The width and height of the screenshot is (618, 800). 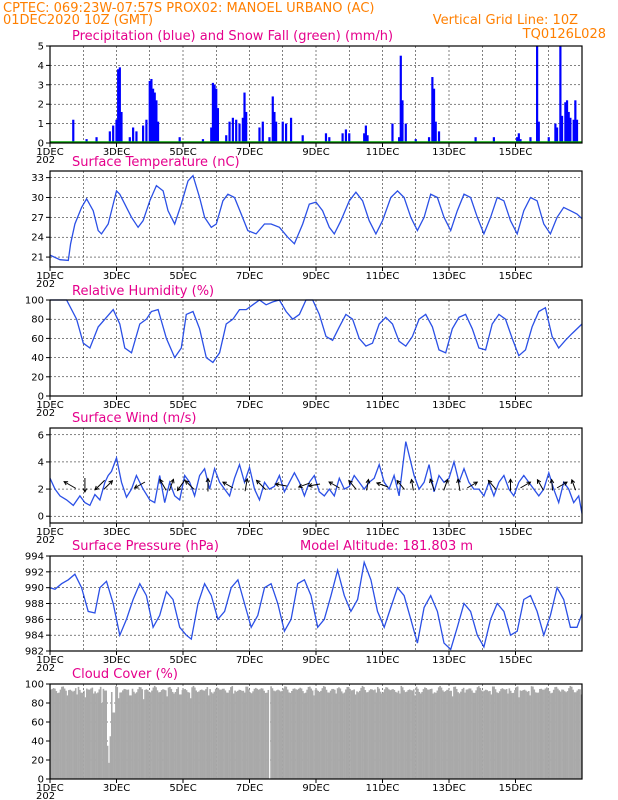 I want to click on header-run-time: 01DEC2020 10Z (GMT), so click(x=78, y=20).